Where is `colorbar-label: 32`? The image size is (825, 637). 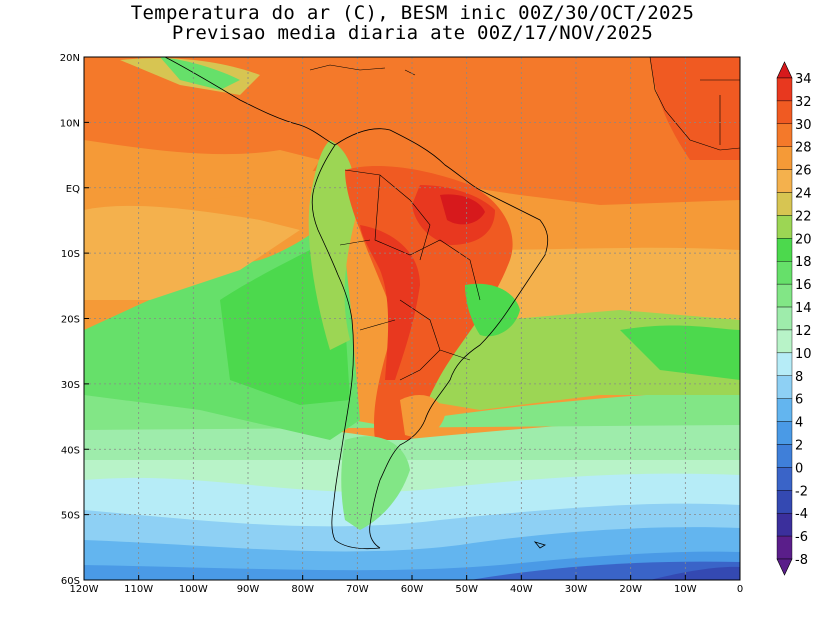 colorbar-label: 32 is located at coordinates (803, 102).